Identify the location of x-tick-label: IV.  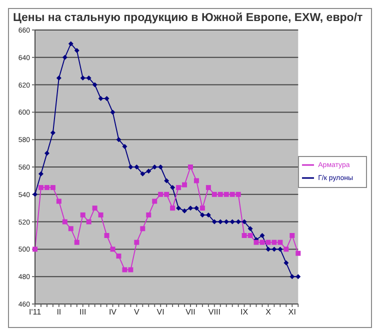
(113, 312).